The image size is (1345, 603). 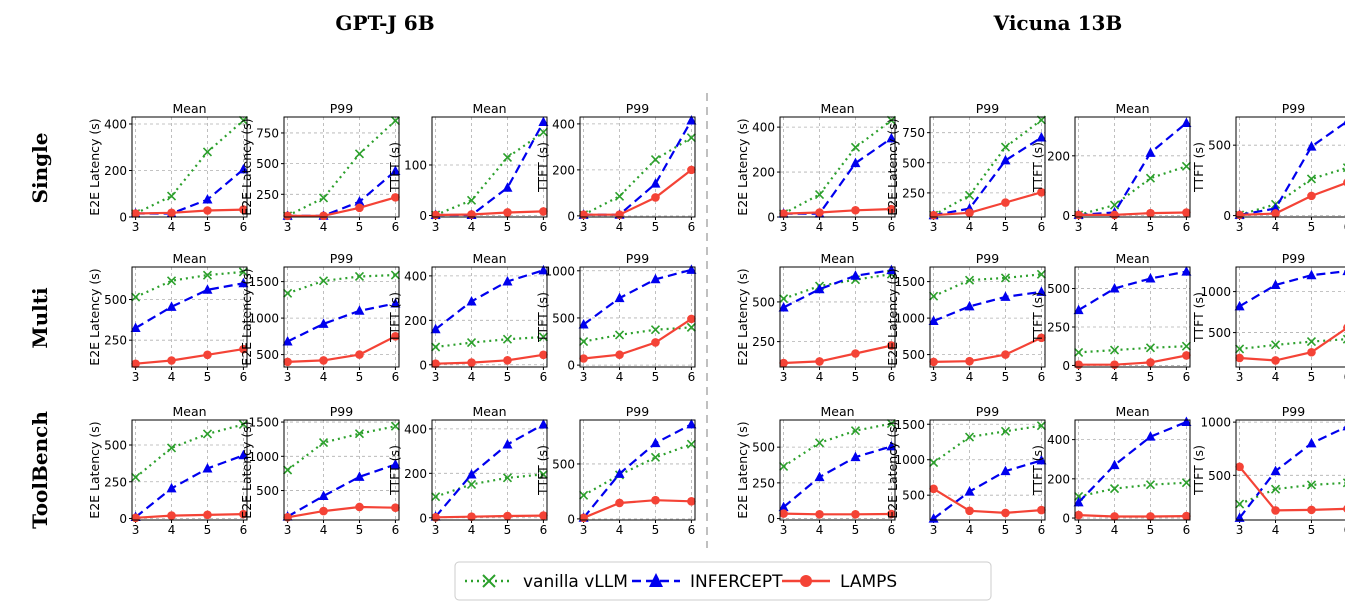 What do you see at coordinates (1215, 292) in the screenshot?
I see `tick-label-y: 1000` at bounding box center [1215, 292].